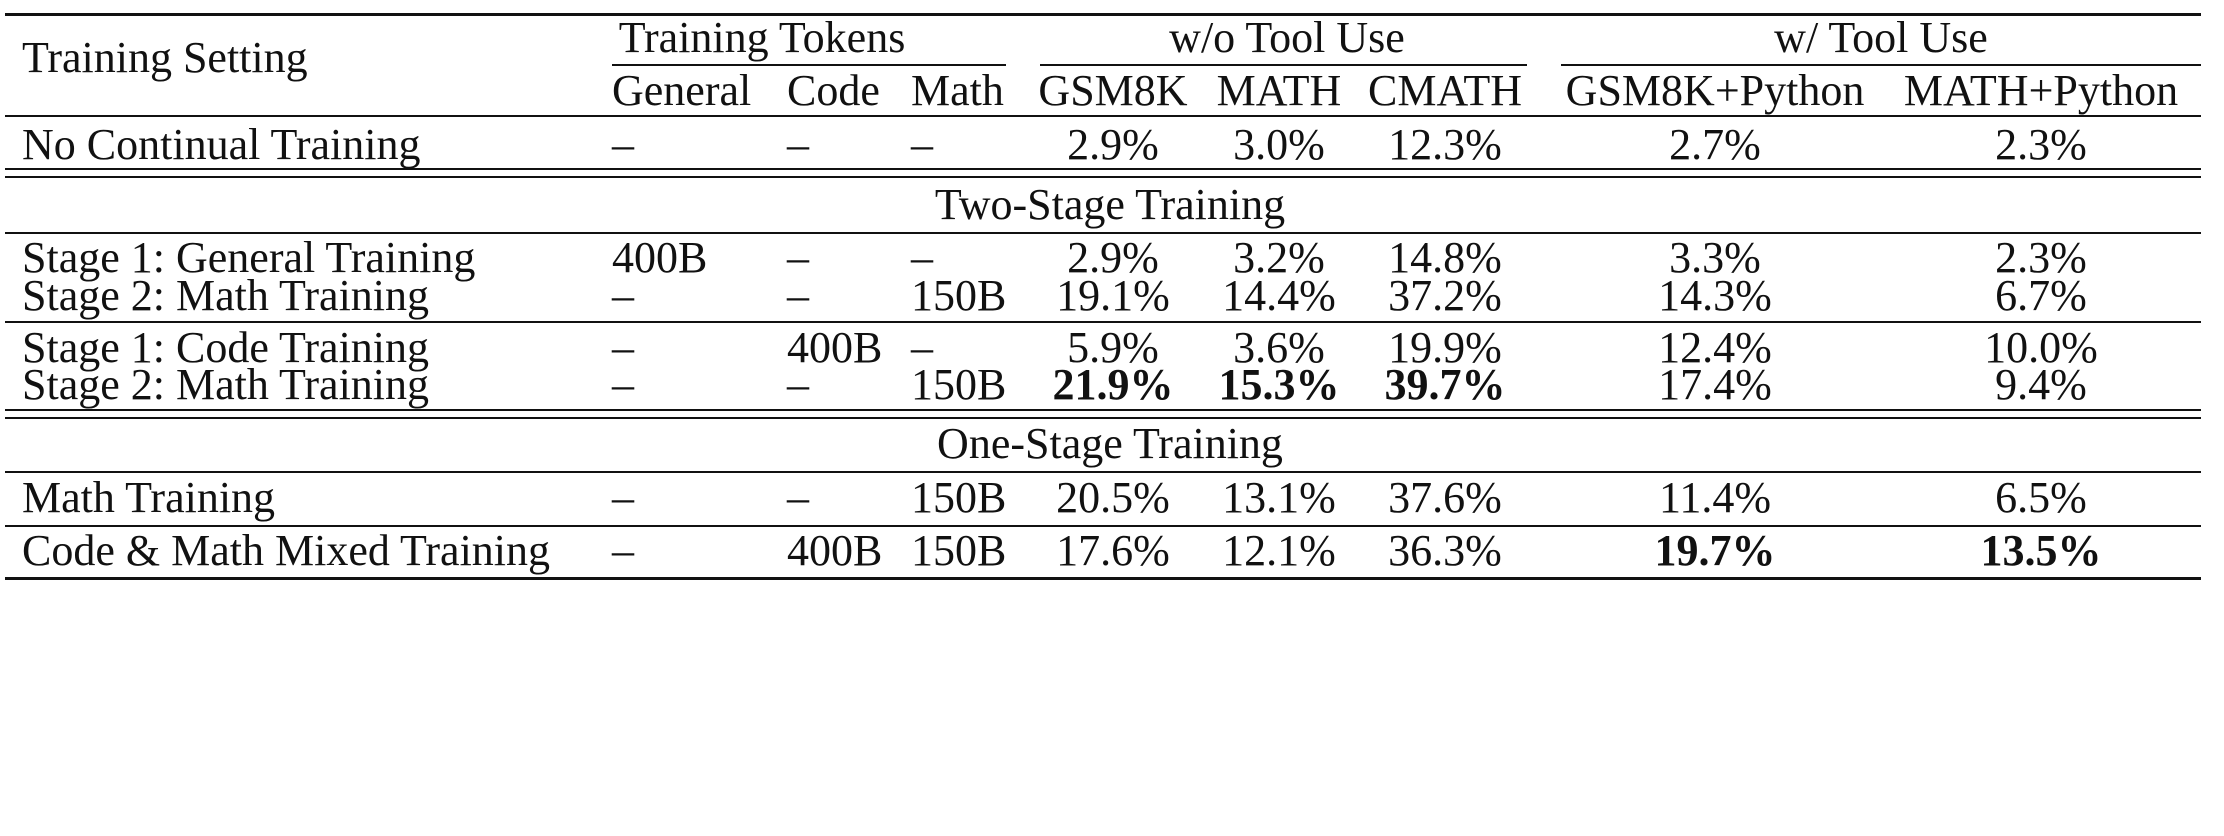 This screenshot has height=836, width=2224. What do you see at coordinates (833, 90) in the screenshot?
I see `header-col-code: Code` at bounding box center [833, 90].